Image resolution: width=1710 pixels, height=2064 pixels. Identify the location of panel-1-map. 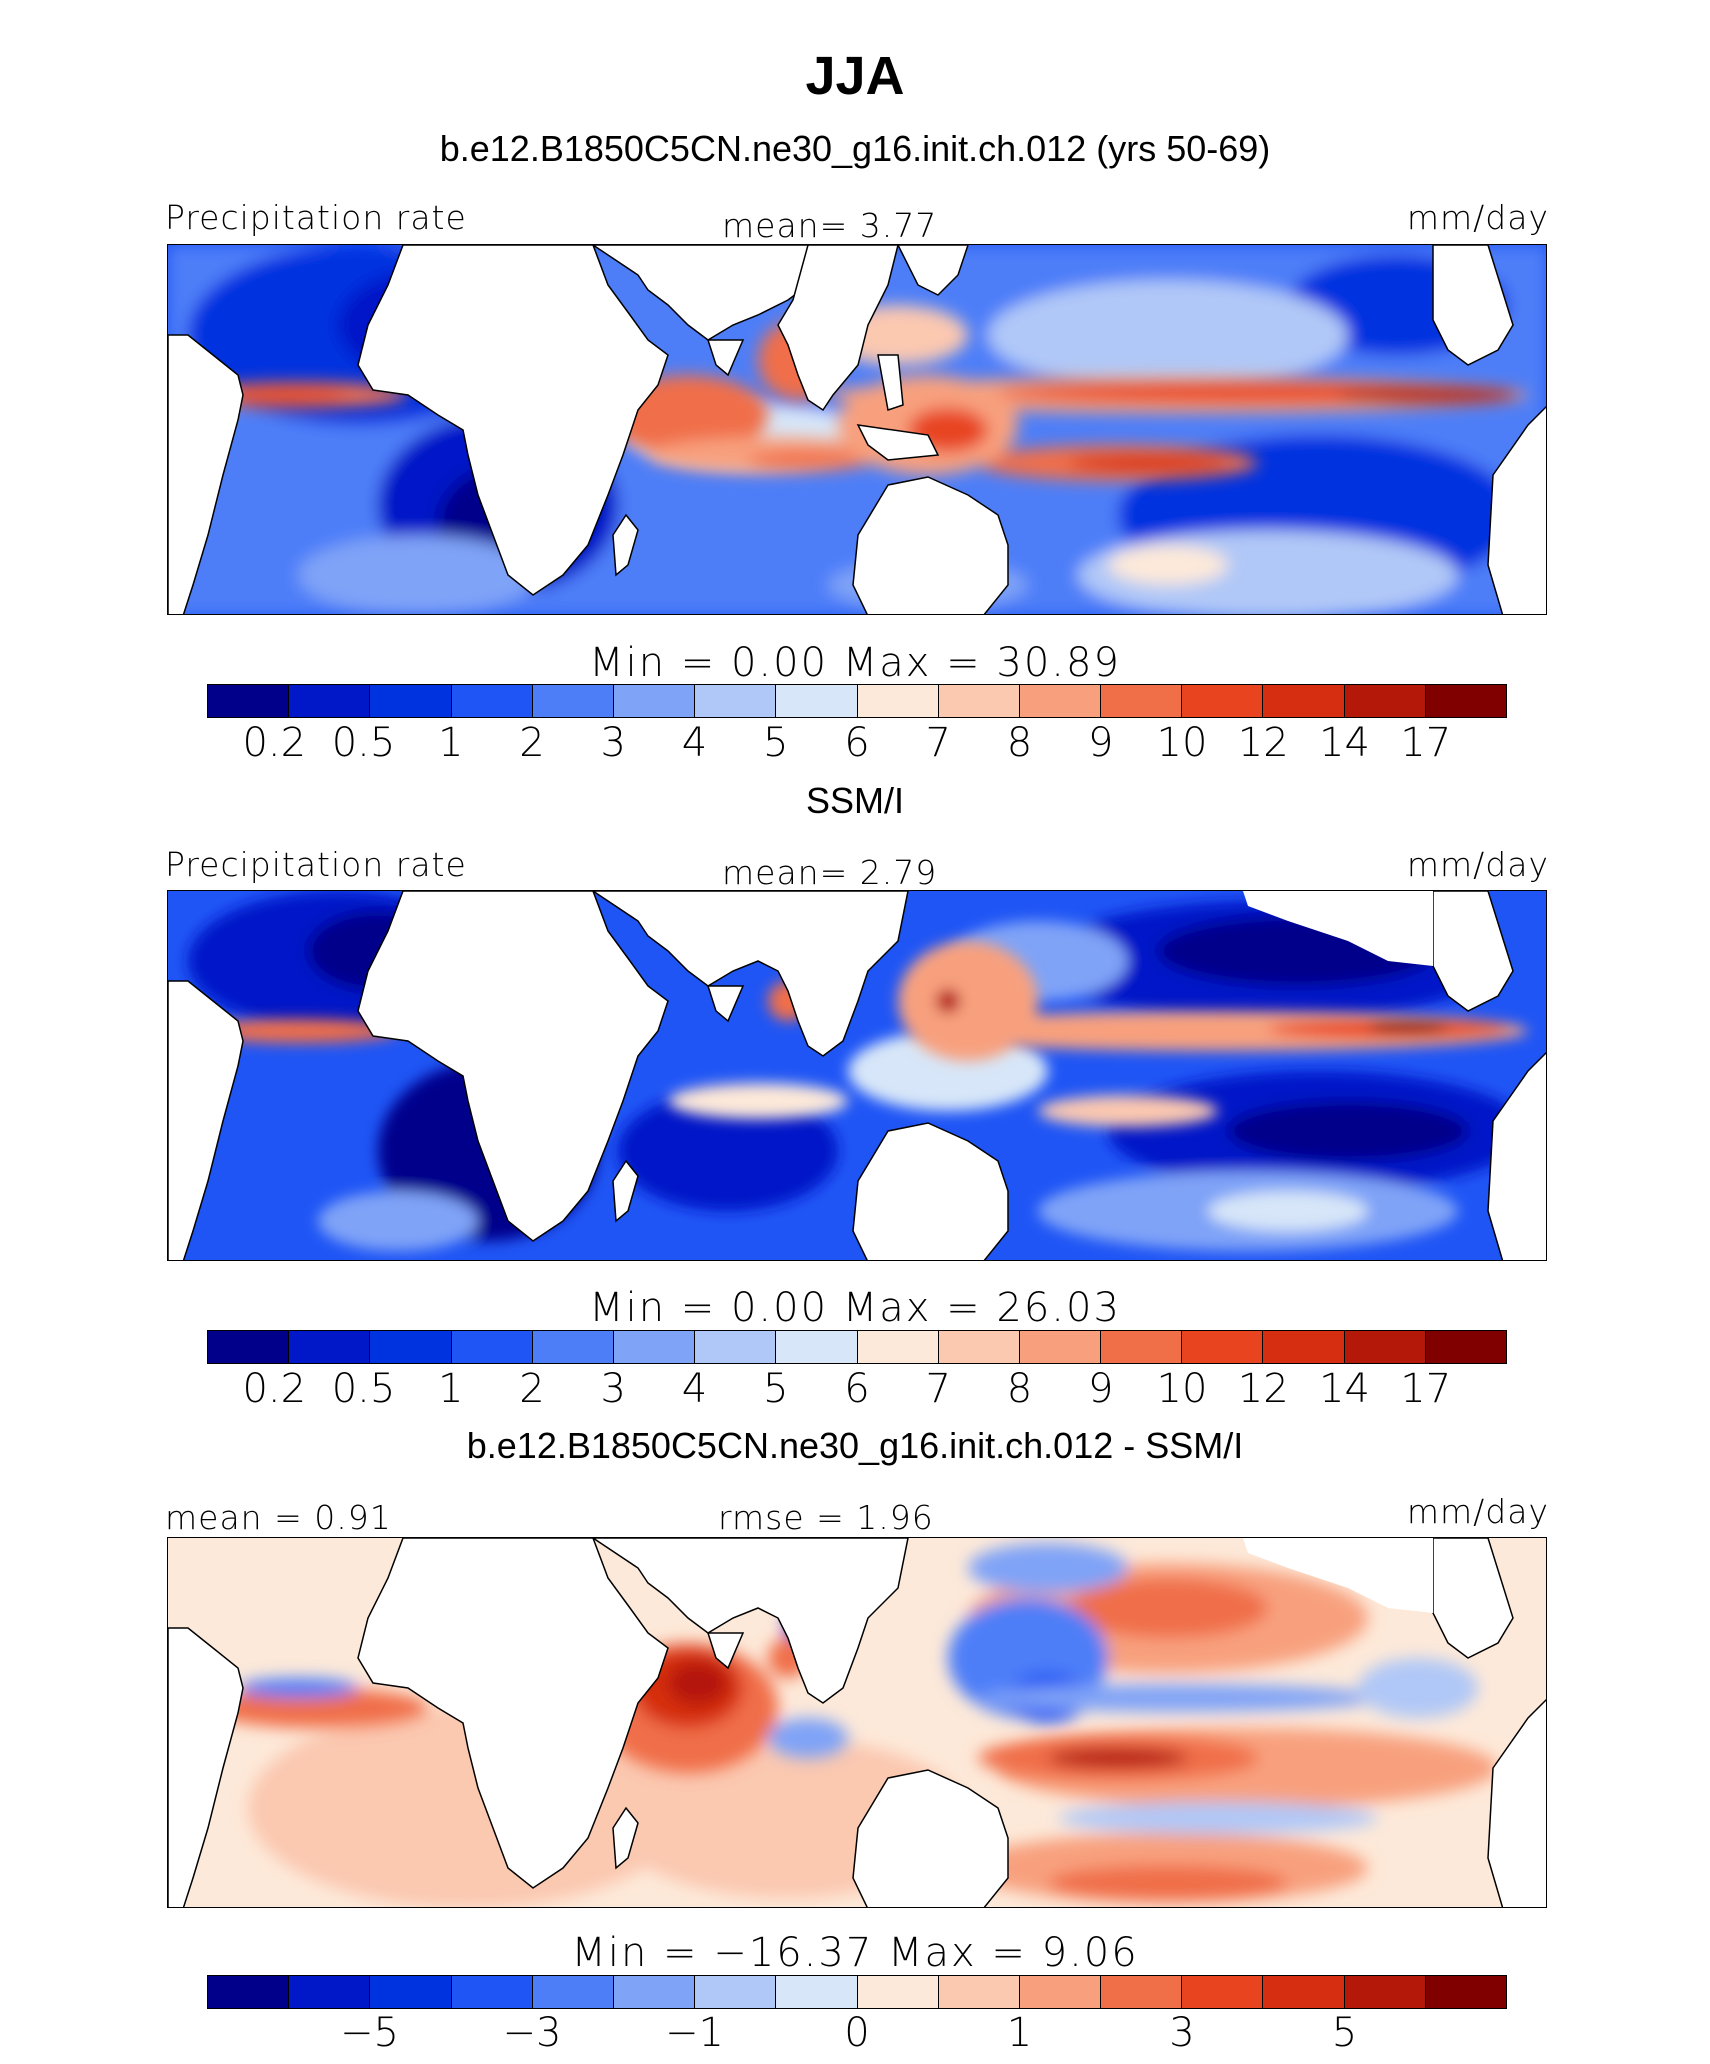
(857, 429).